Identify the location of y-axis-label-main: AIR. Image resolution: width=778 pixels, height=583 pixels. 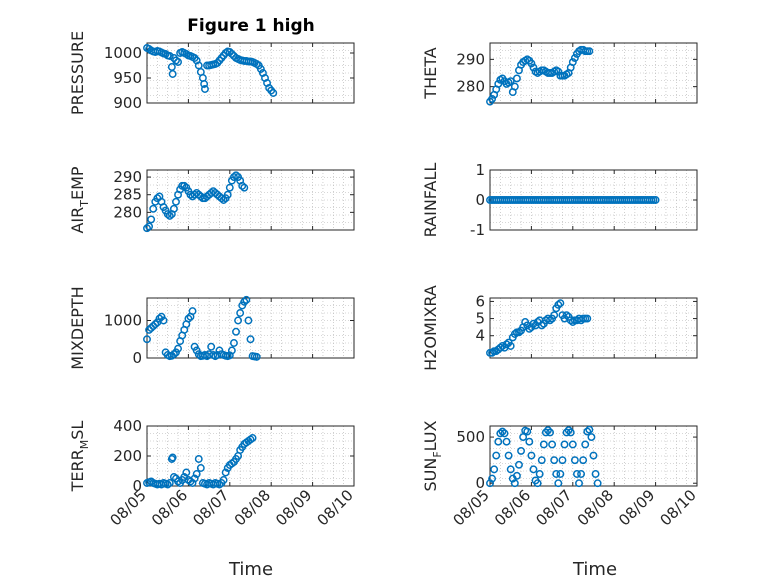
(77, 220).